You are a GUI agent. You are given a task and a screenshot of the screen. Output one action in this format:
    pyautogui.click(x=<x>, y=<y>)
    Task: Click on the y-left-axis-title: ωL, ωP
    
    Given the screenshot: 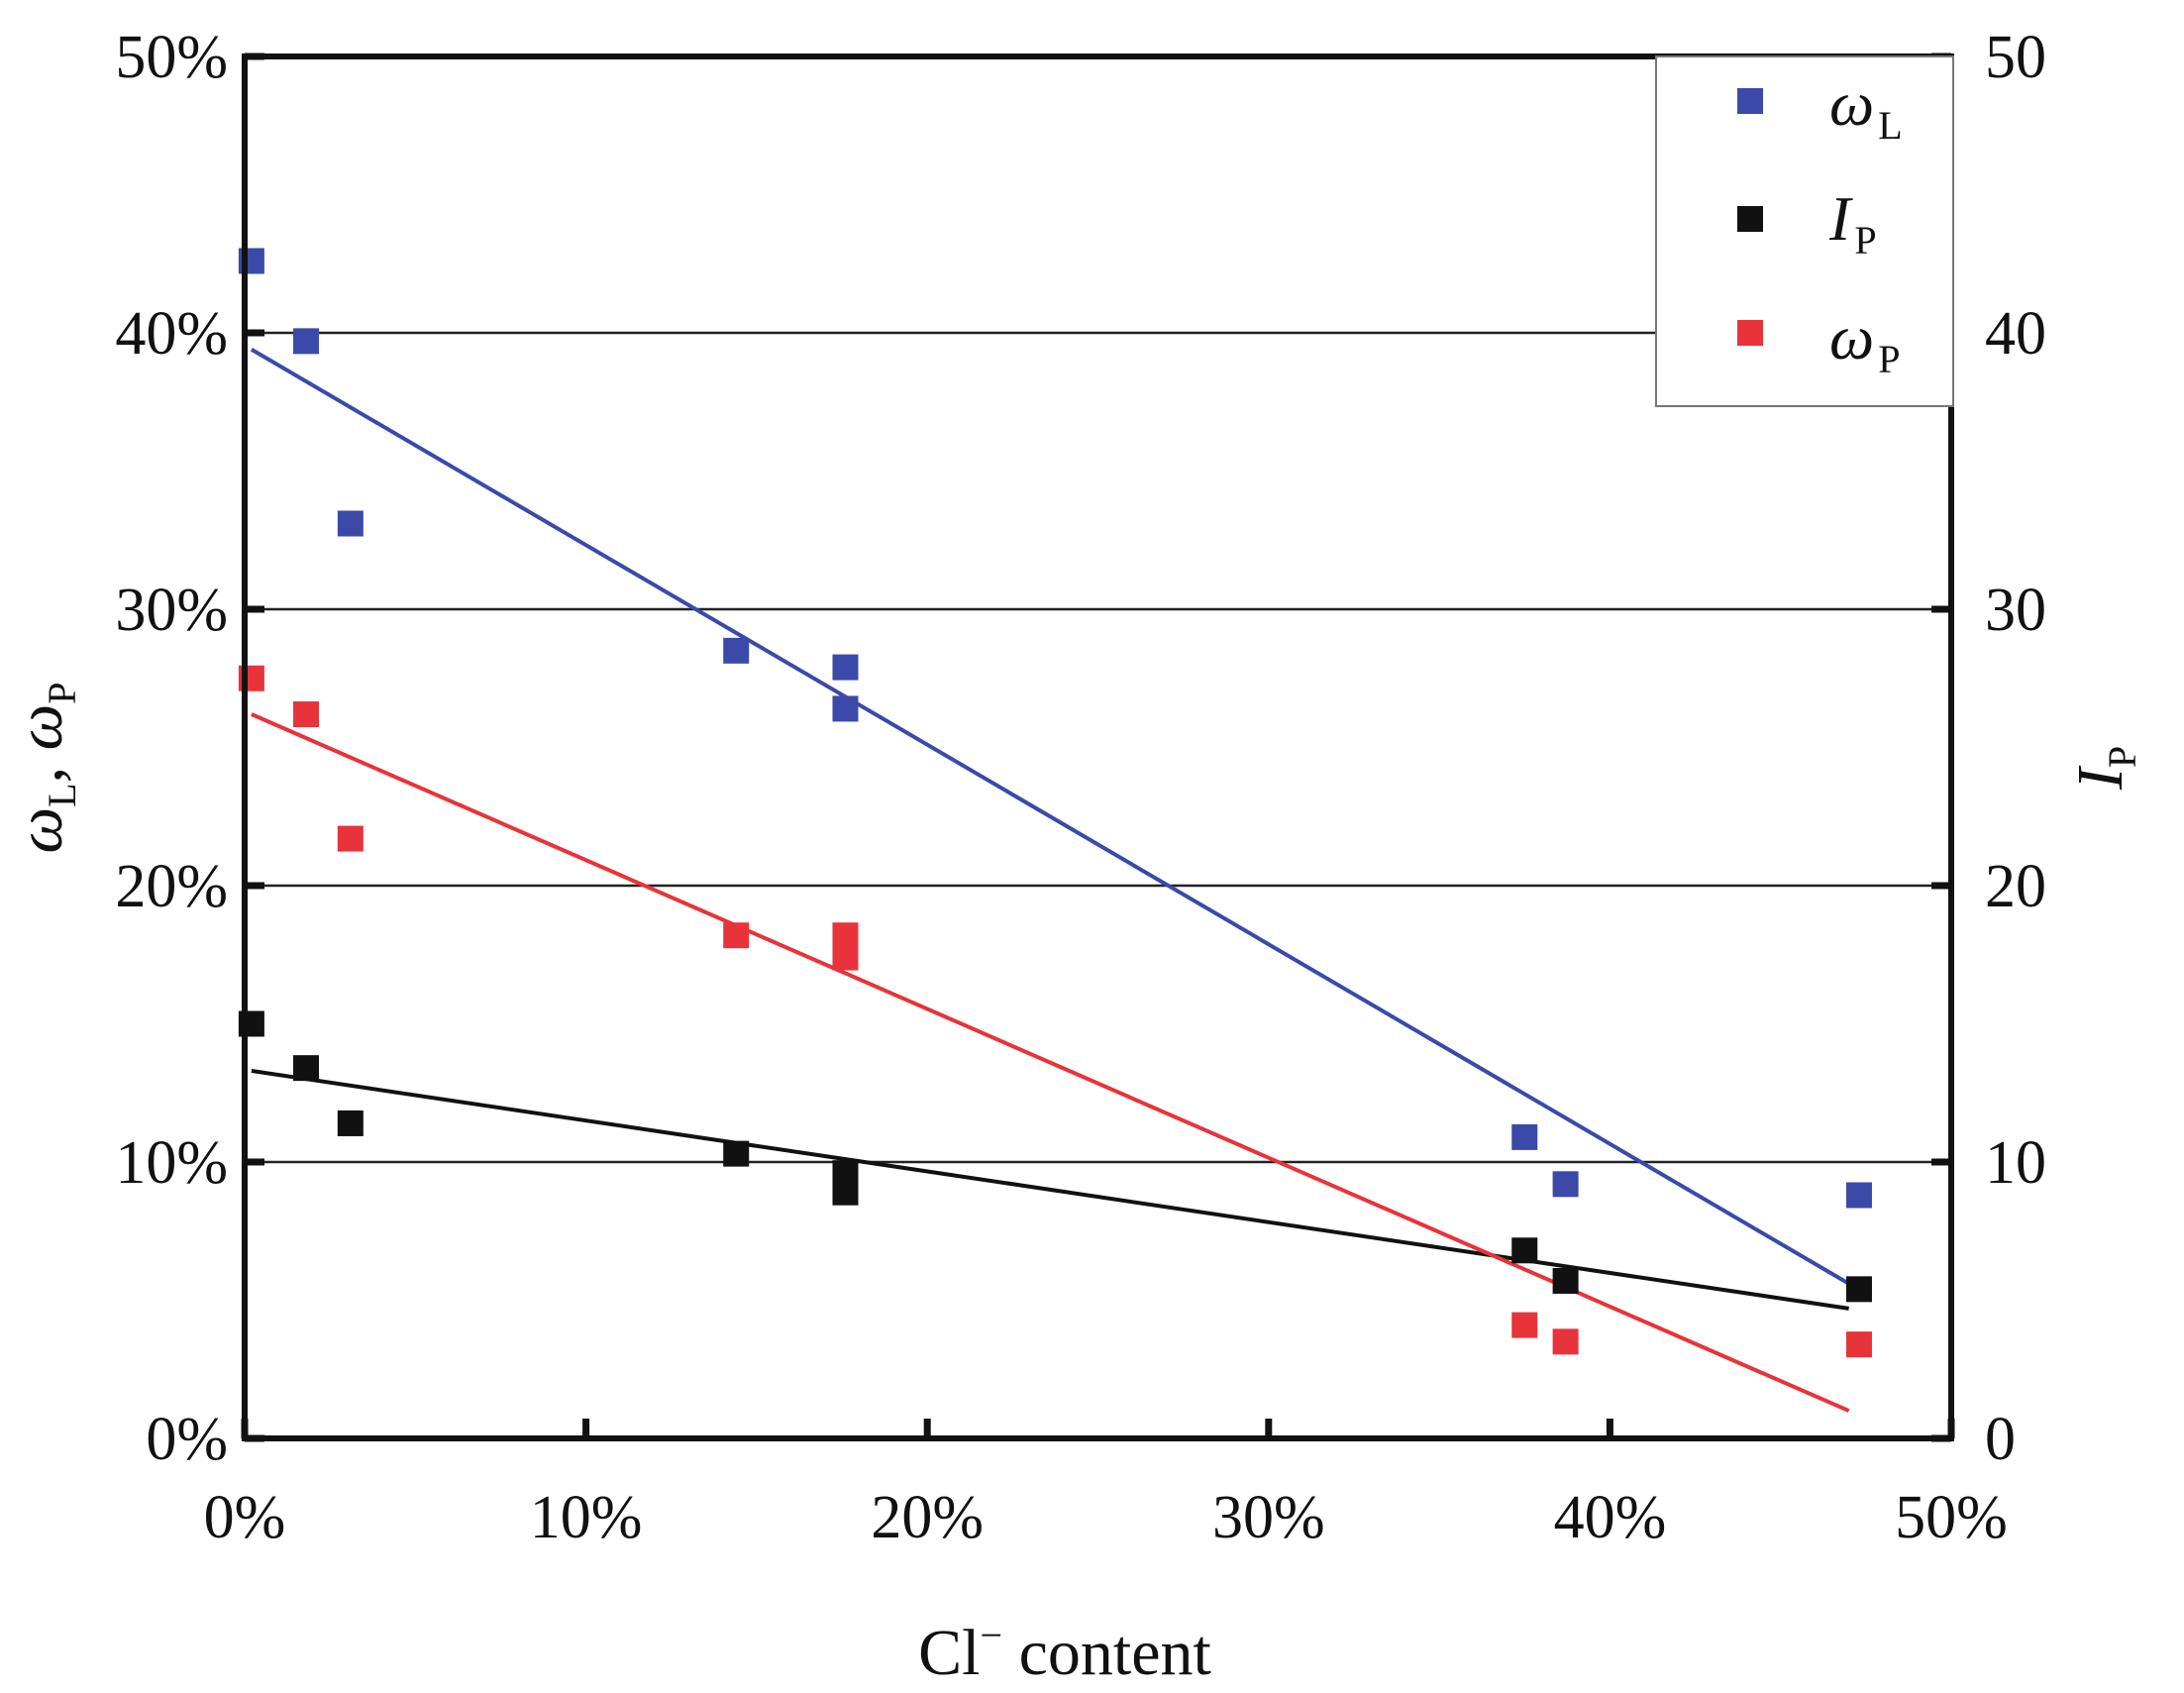 What is the action you would take?
    pyautogui.click(x=44, y=768)
    